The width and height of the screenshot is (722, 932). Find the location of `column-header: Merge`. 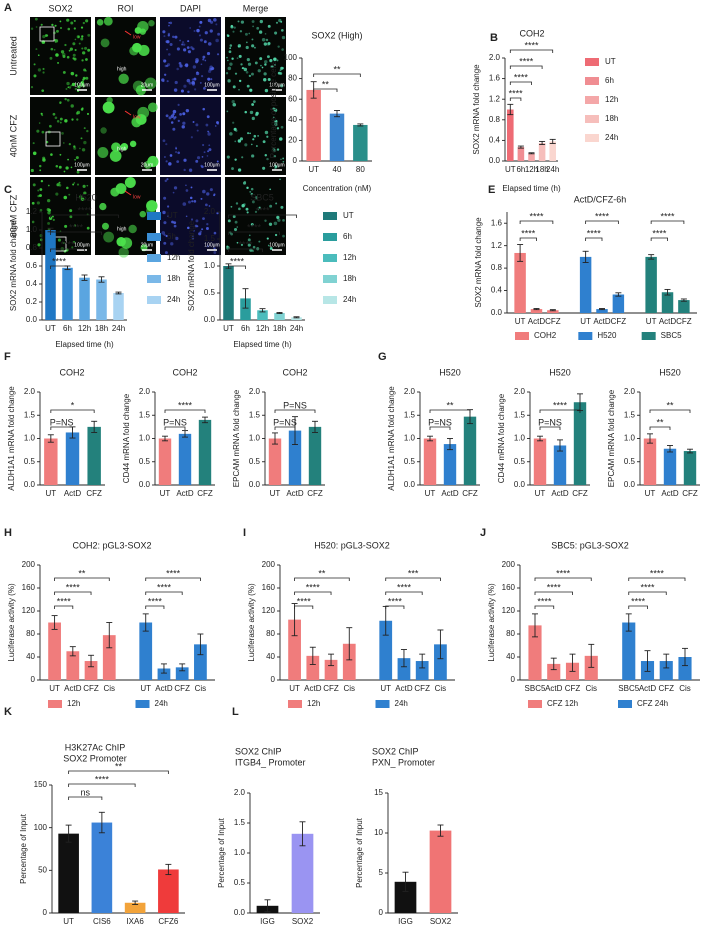

column-header: Merge is located at coordinates (256, 8).